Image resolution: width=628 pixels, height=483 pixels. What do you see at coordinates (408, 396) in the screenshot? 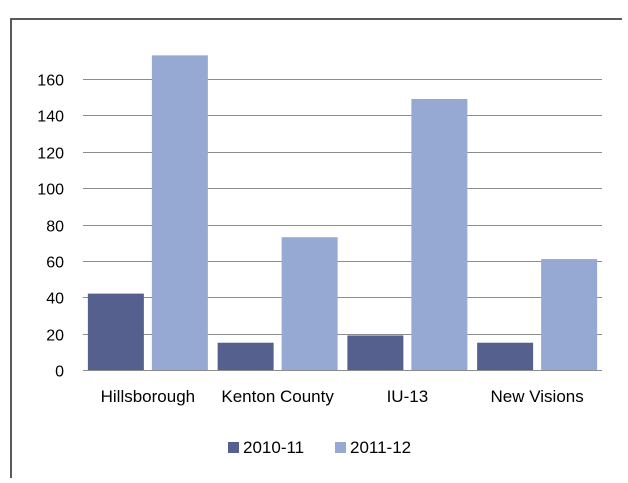
I see `x-category-label: IU-13` at bounding box center [408, 396].